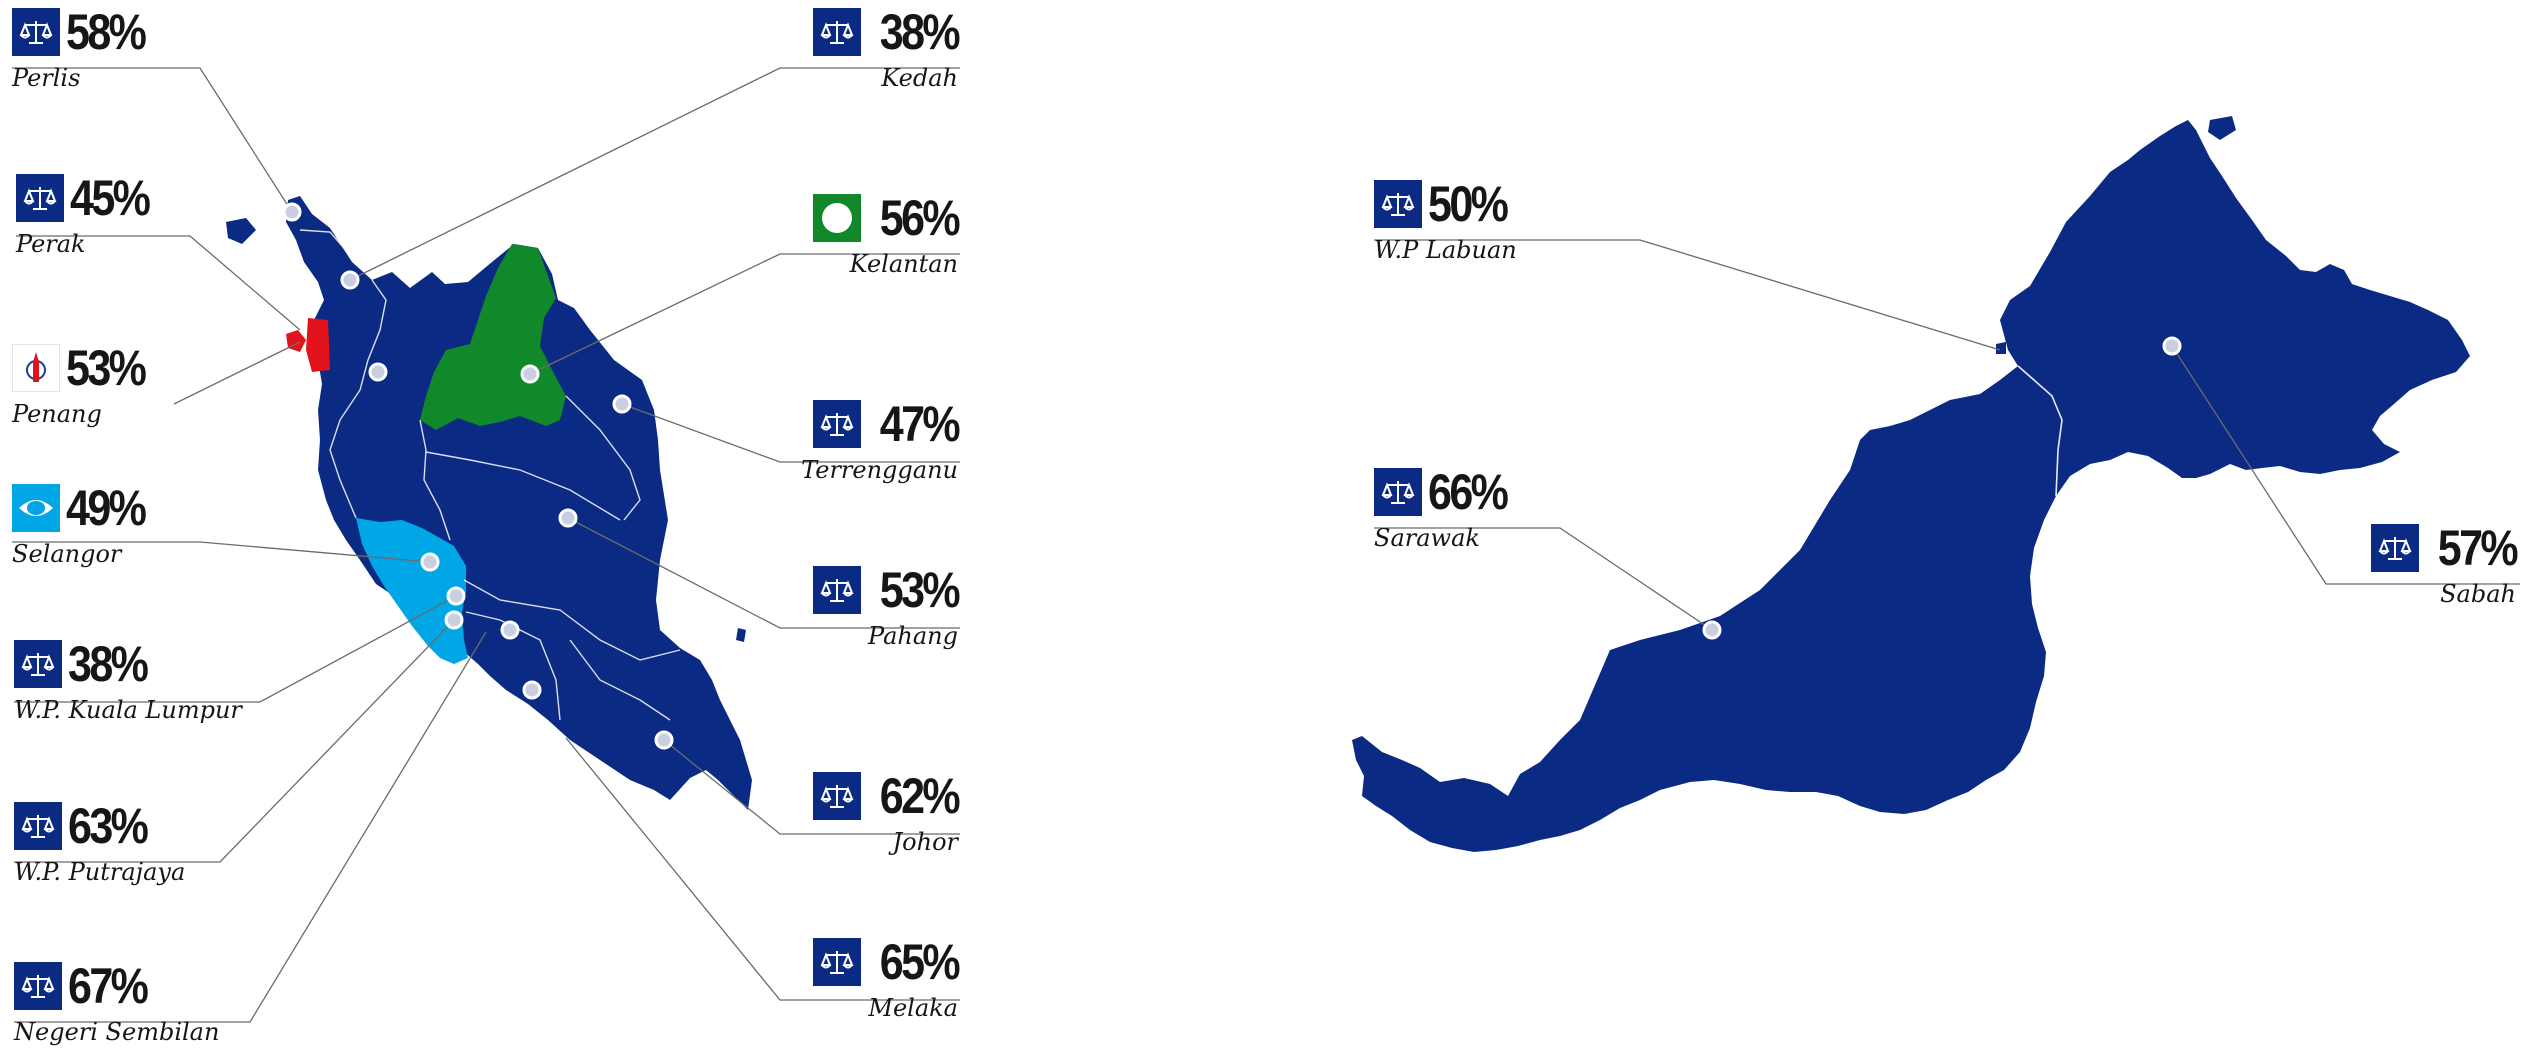 The image size is (2522, 1058). What do you see at coordinates (925, 842) in the screenshot?
I see `state-name: Johor` at bounding box center [925, 842].